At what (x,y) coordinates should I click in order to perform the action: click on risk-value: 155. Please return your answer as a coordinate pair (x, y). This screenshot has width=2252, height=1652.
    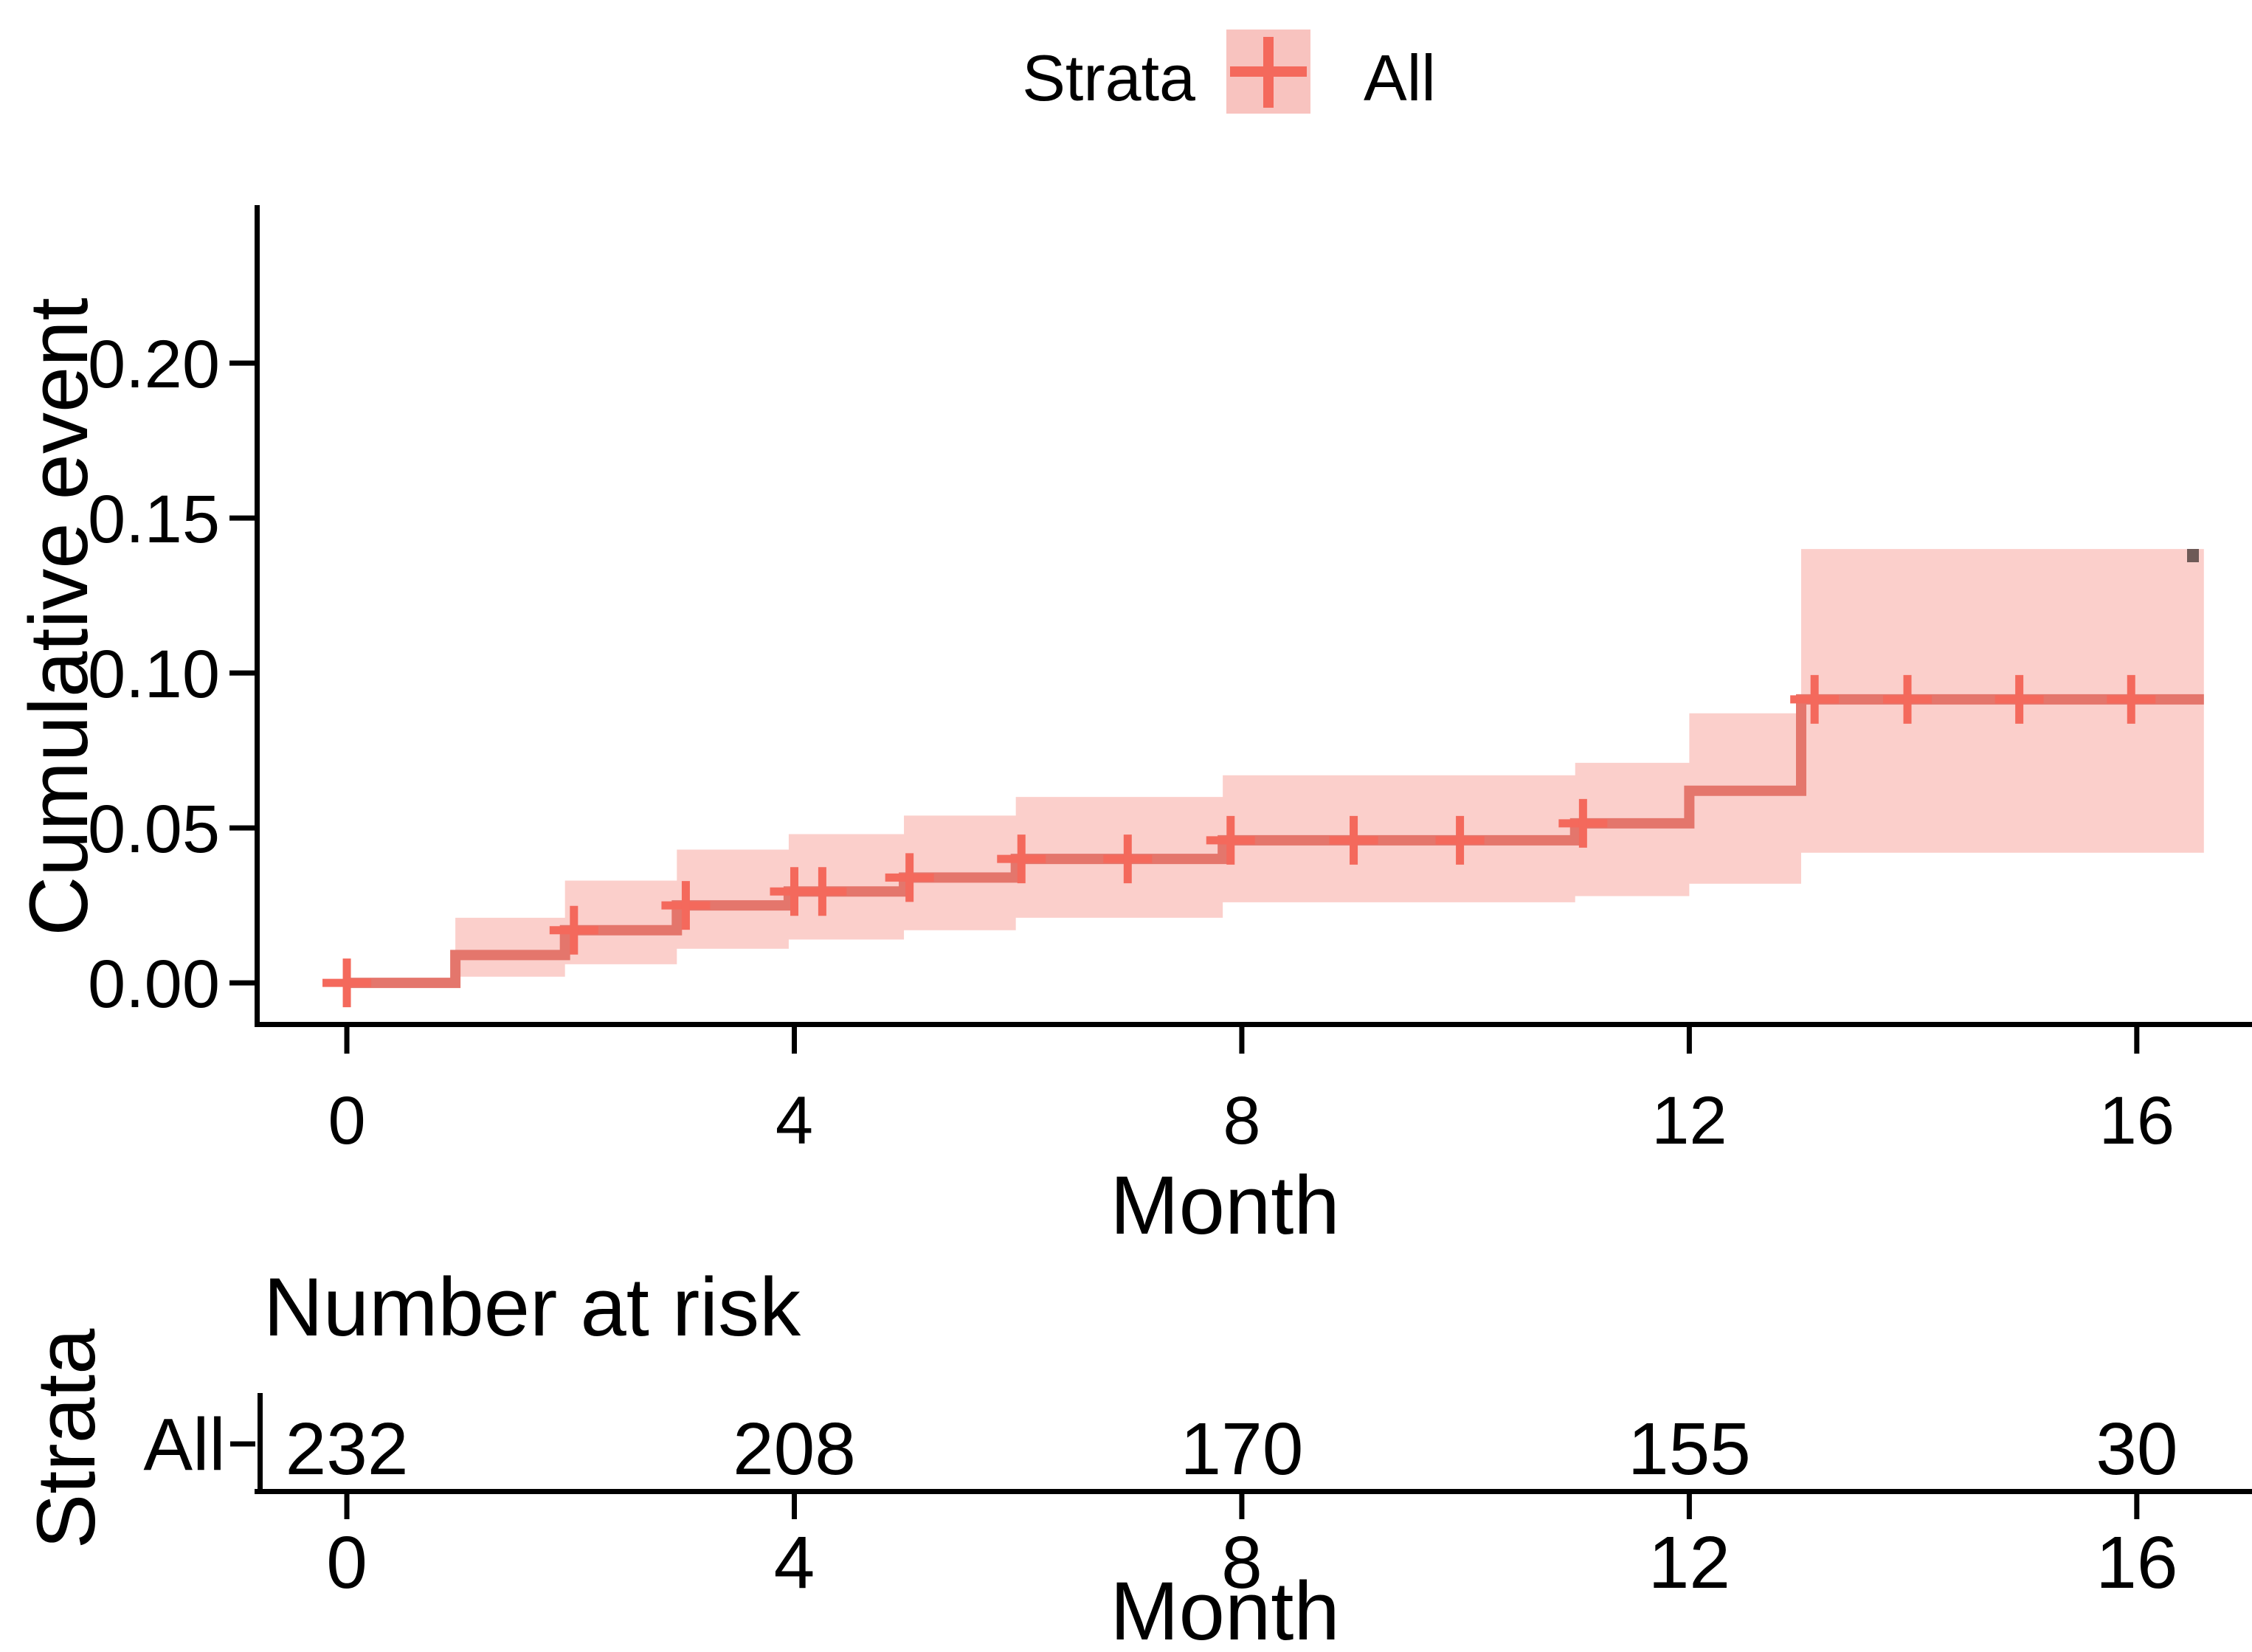
    Looking at the image, I should click on (1689, 1449).